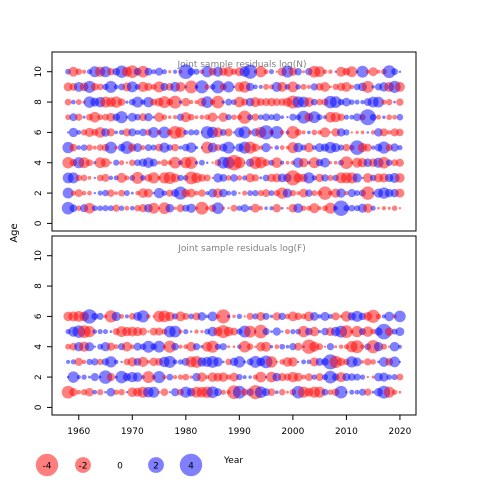  I want to click on x-tick-label: 2020, so click(399, 432).